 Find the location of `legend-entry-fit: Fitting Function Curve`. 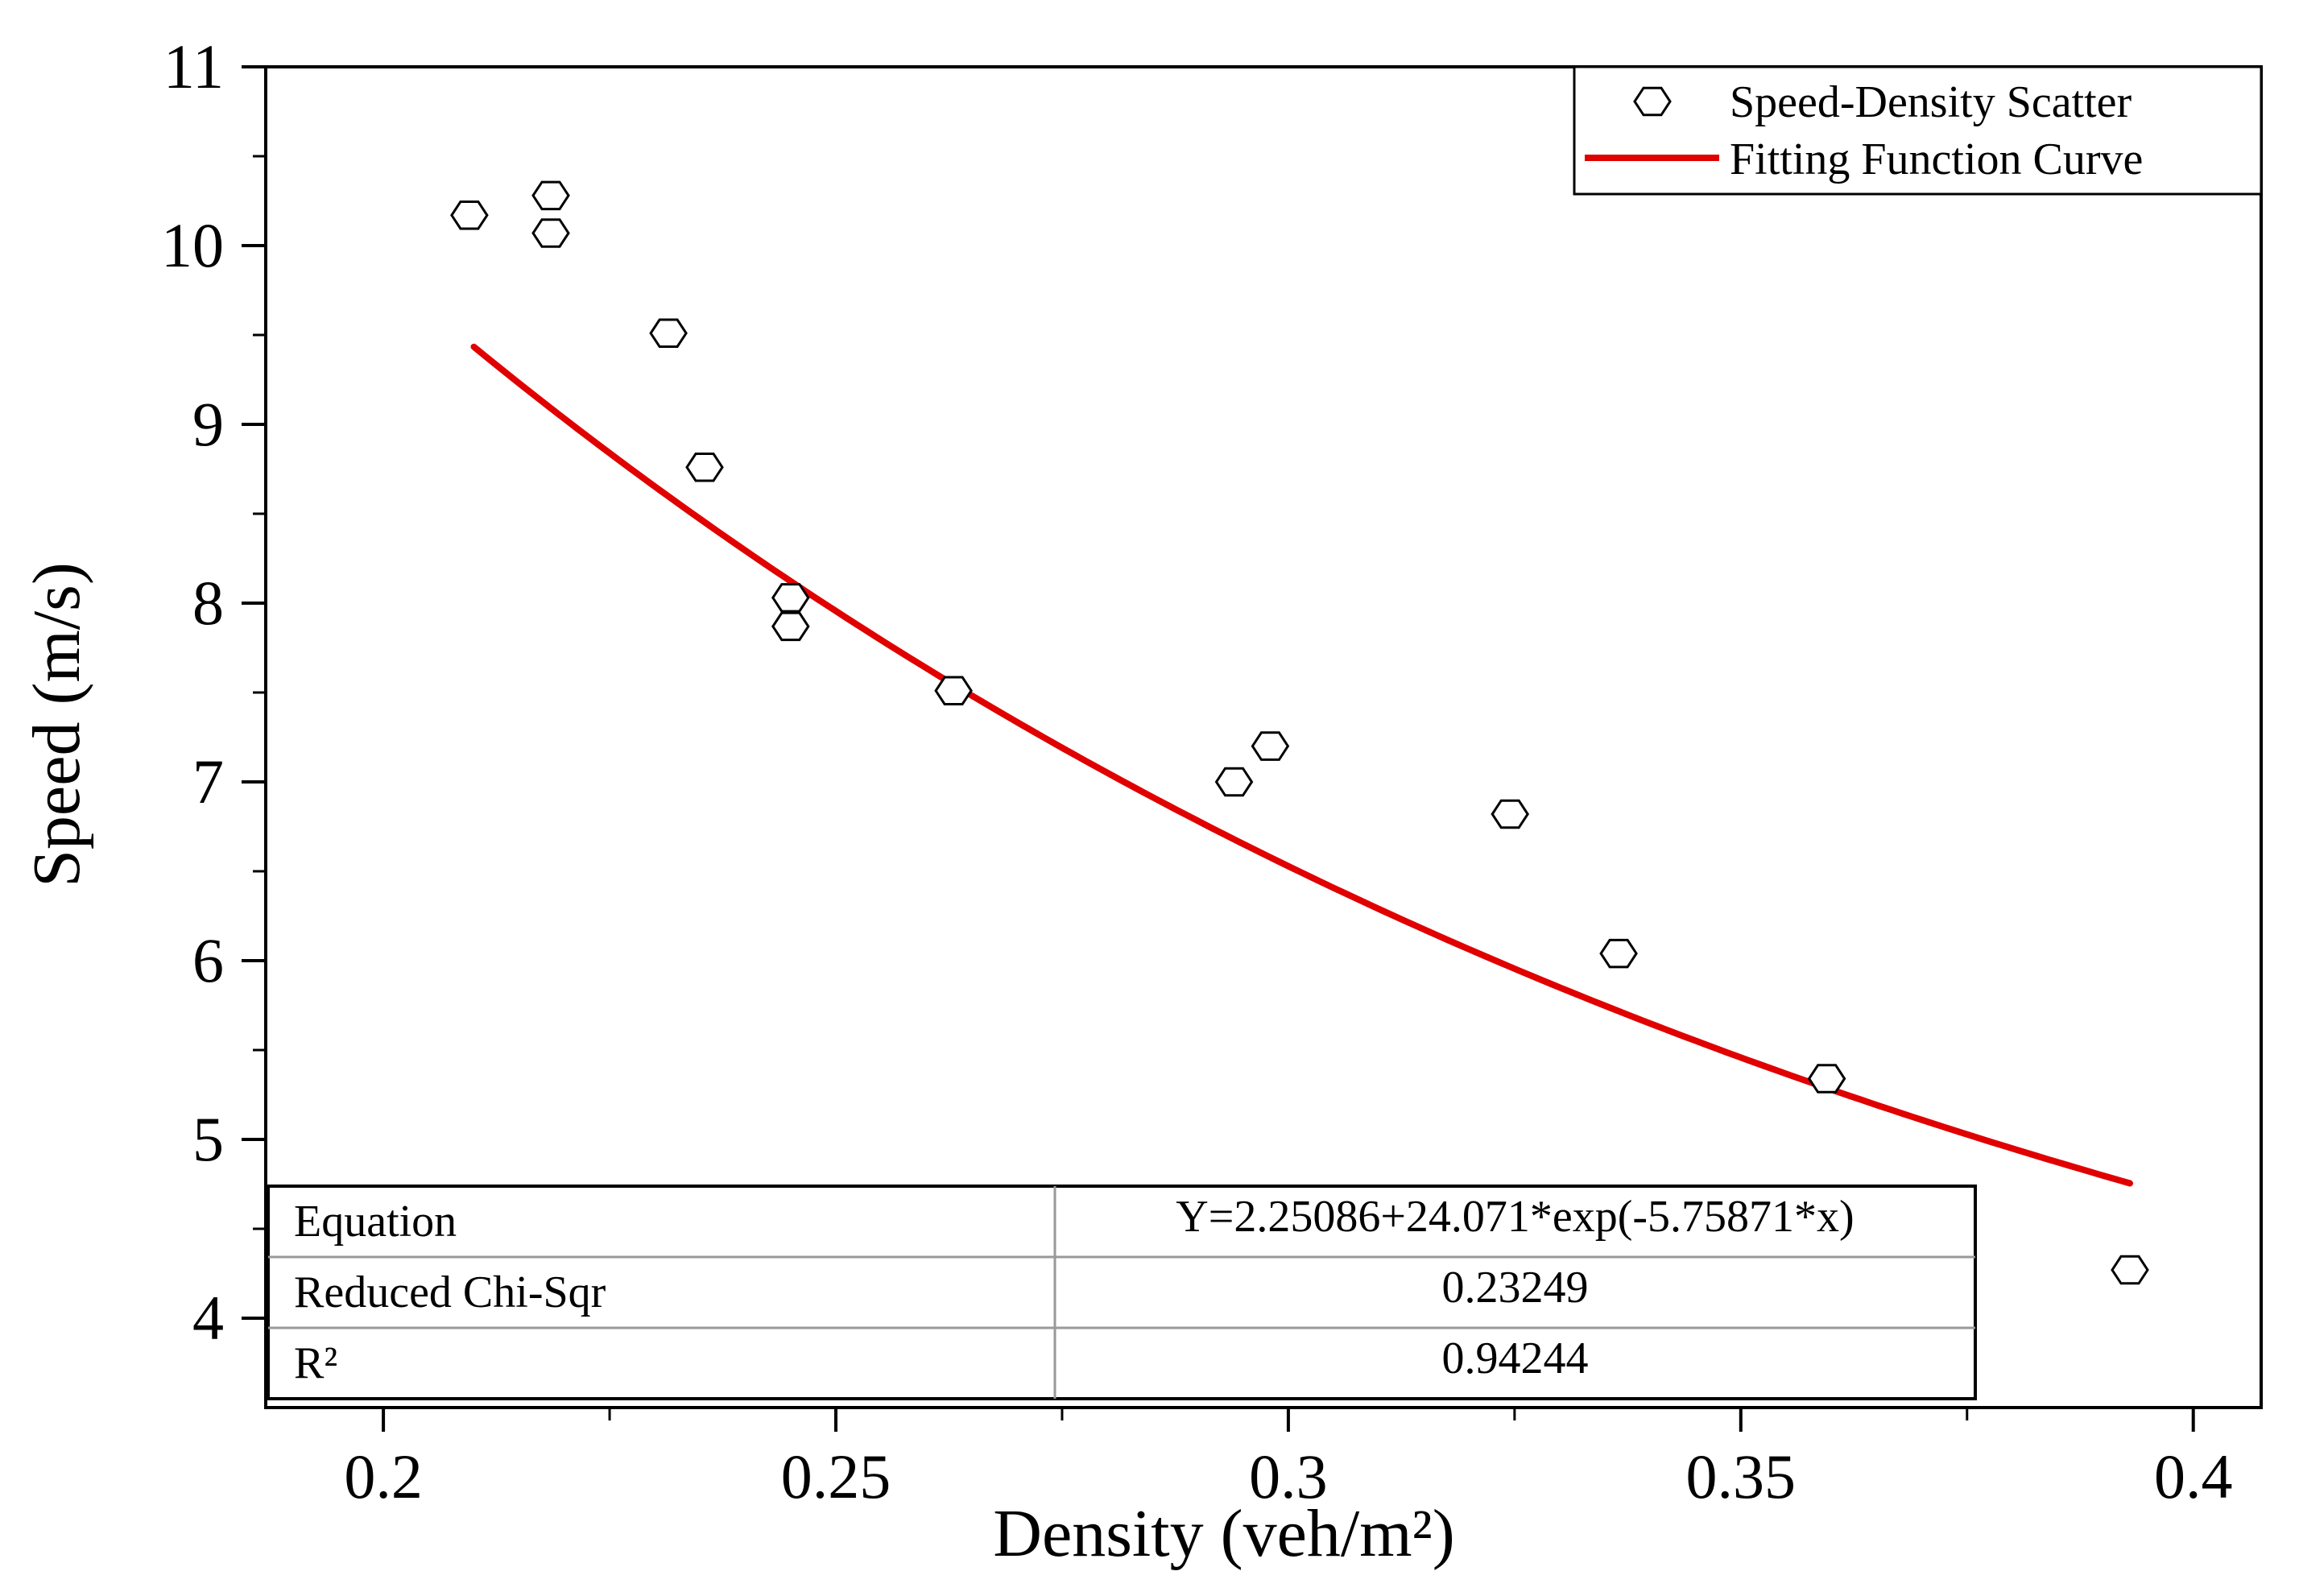

legend-entry-fit: Fitting Function Curve is located at coordinates (1936, 159).